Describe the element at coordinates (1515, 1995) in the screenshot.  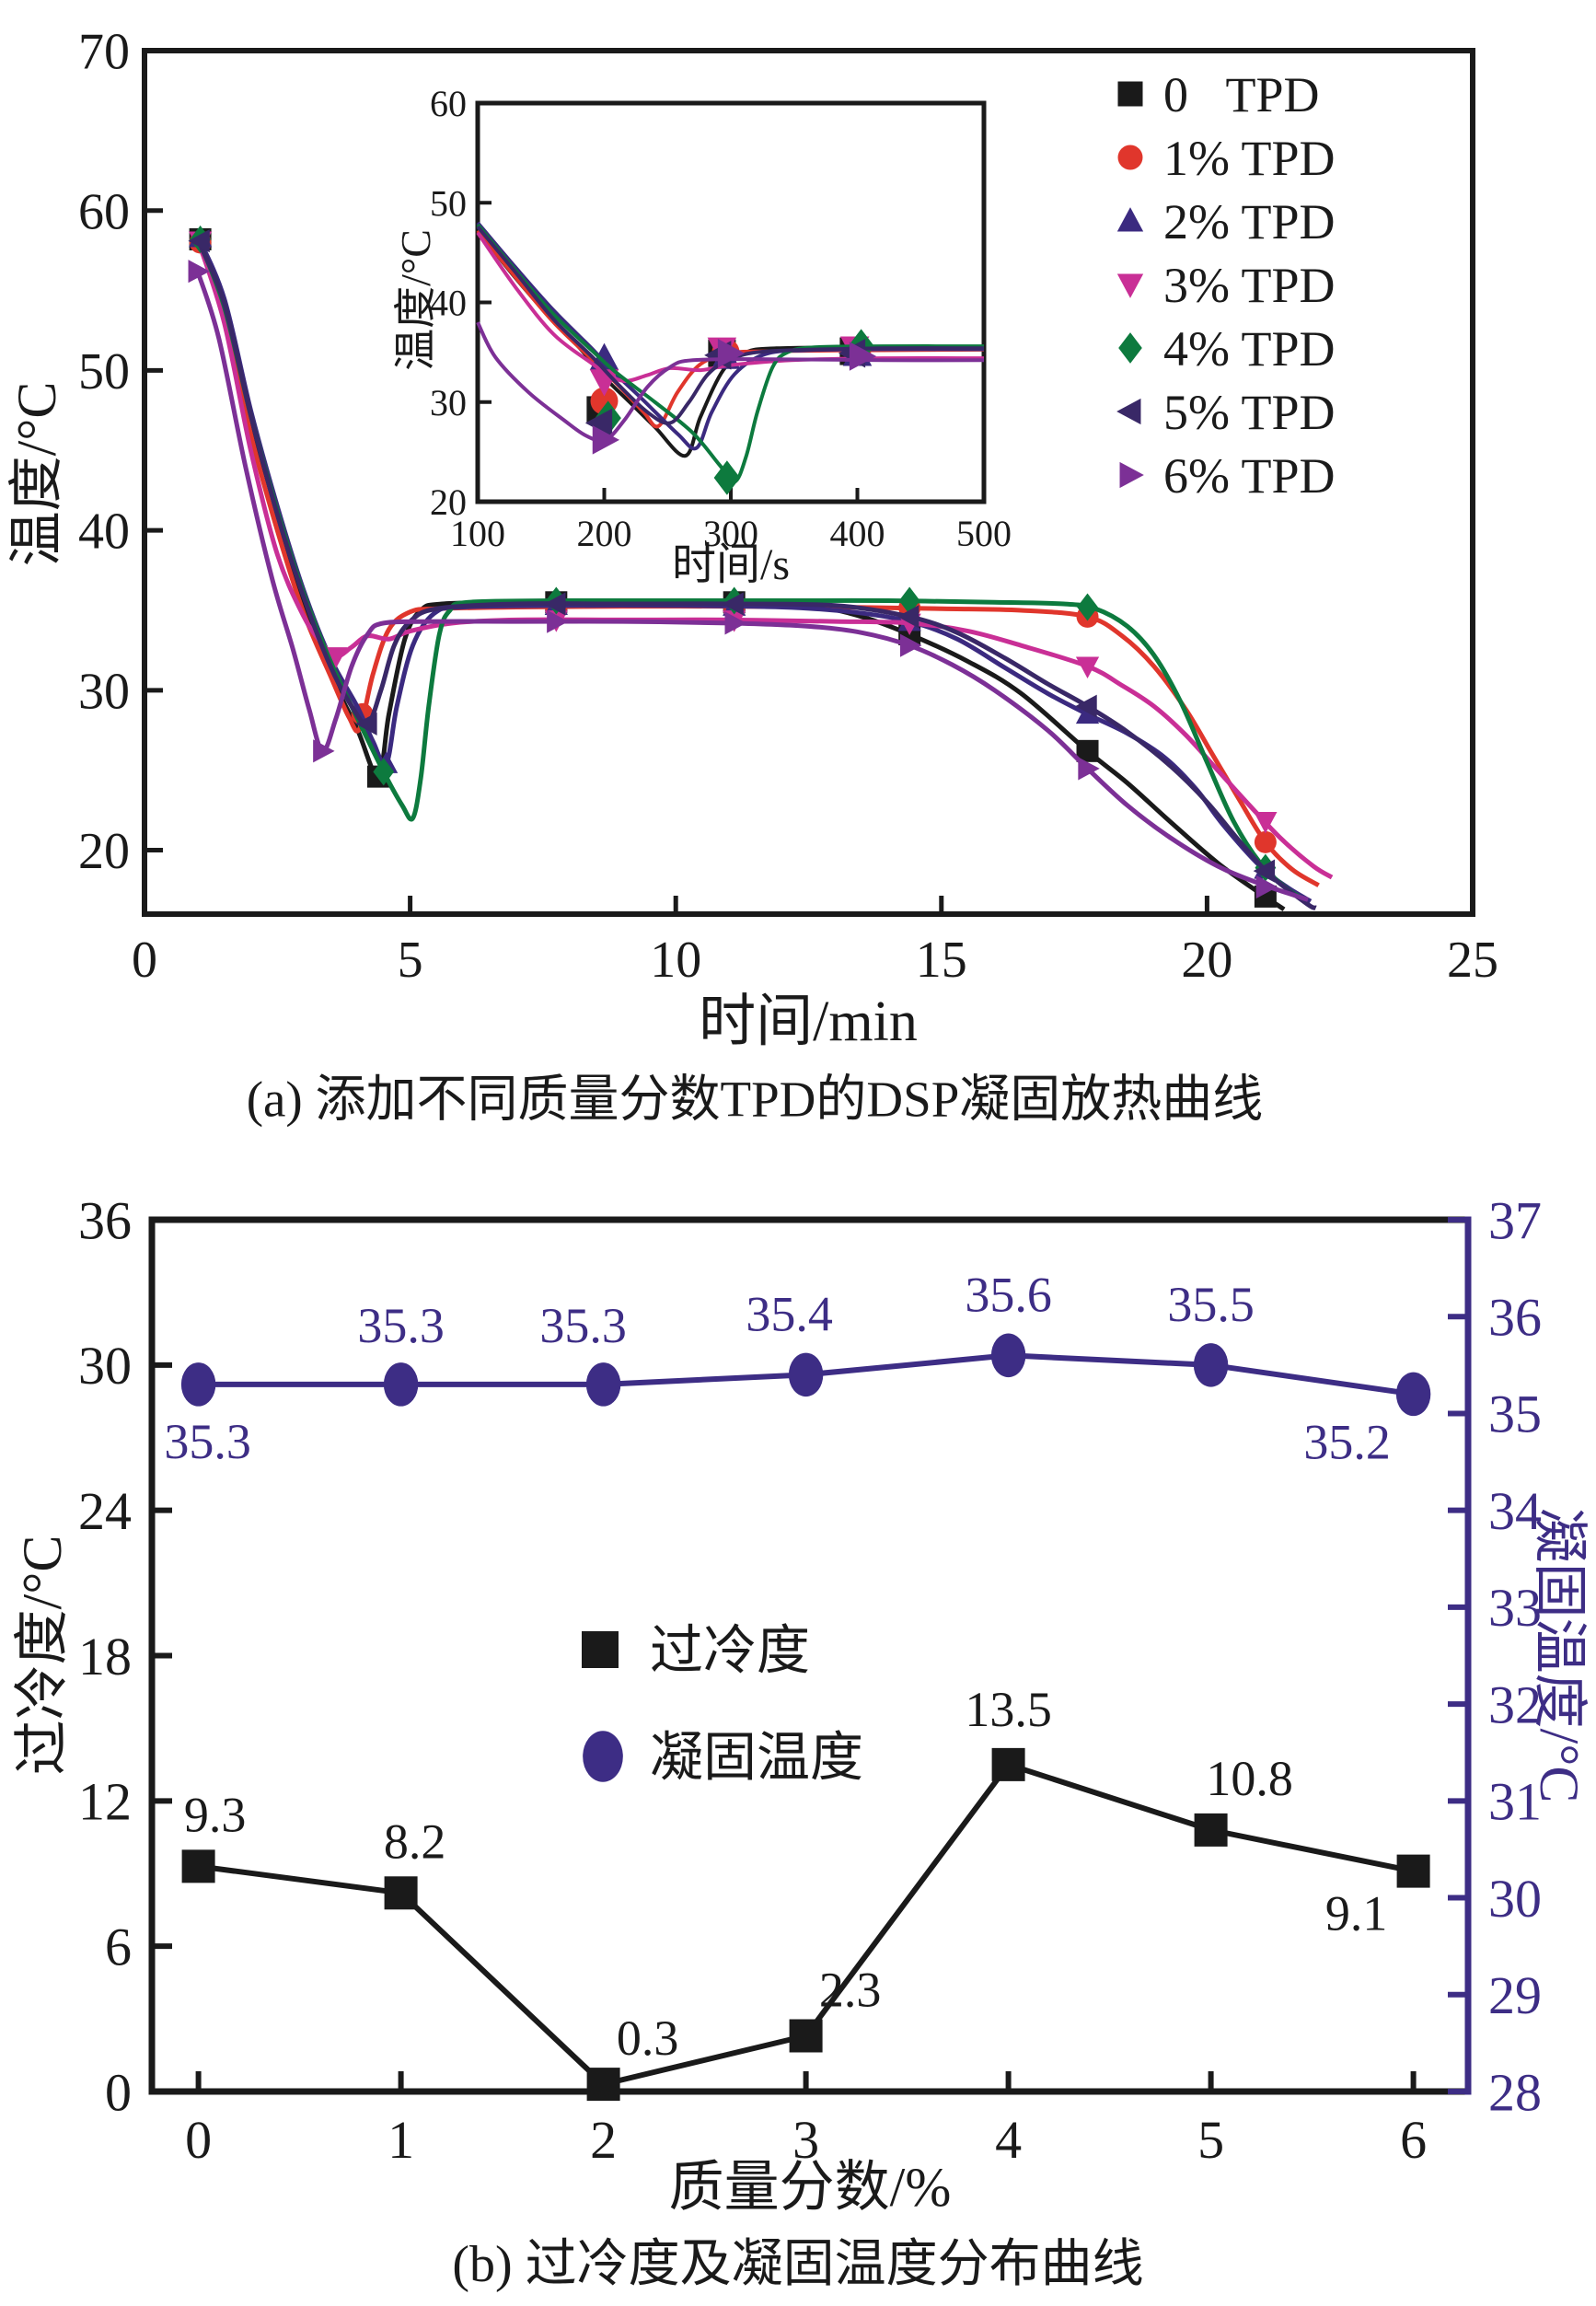
I see `svg-text: 29` at that location.